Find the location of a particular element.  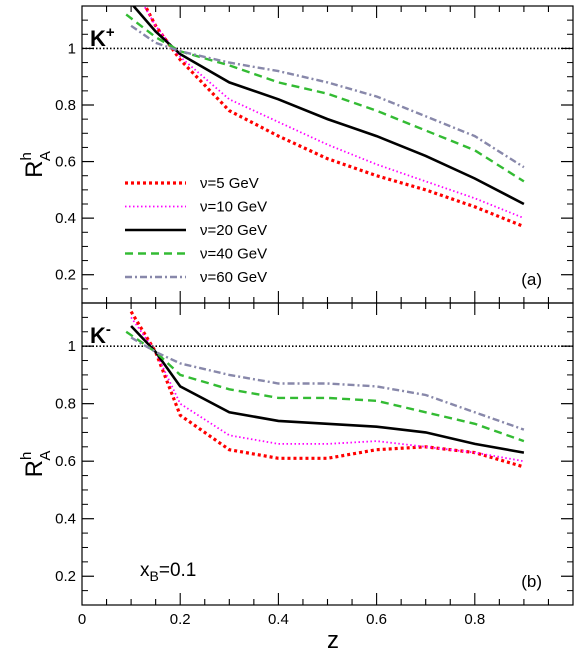

x-tick-label: 0.6 is located at coordinates (376, 619).